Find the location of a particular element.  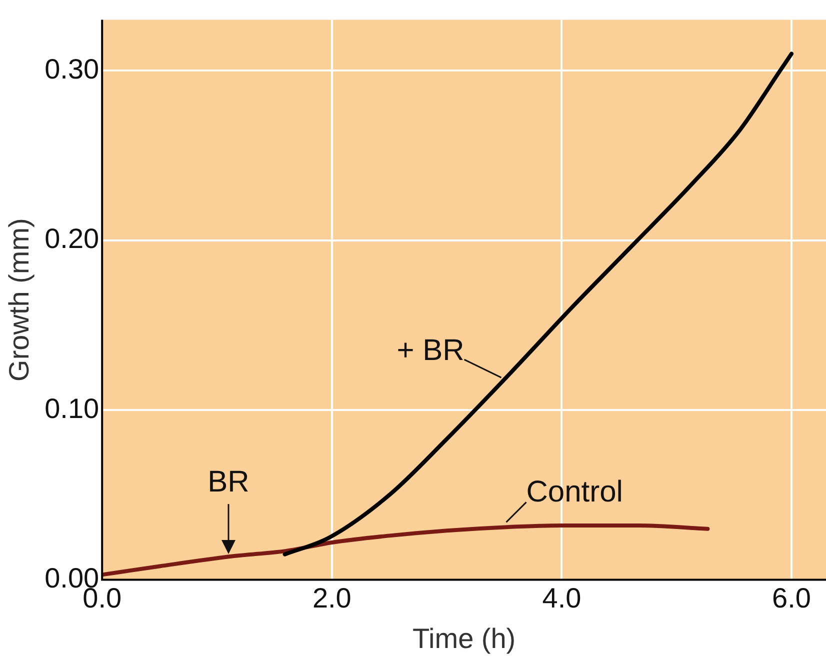

x-tick-label: 2.0 is located at coordinates (332, 598).